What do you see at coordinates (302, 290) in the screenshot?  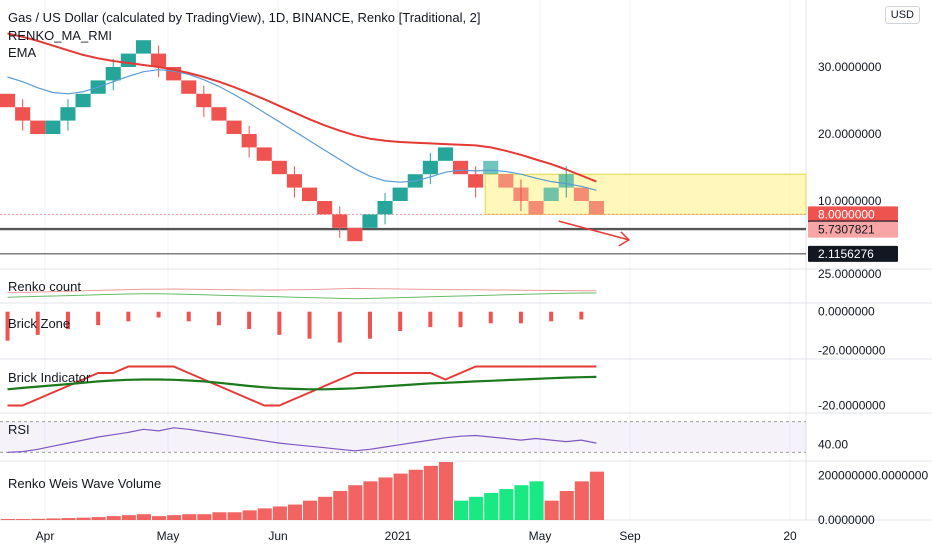 I see `renko-count-line-up` at bounding box center [302, 290].